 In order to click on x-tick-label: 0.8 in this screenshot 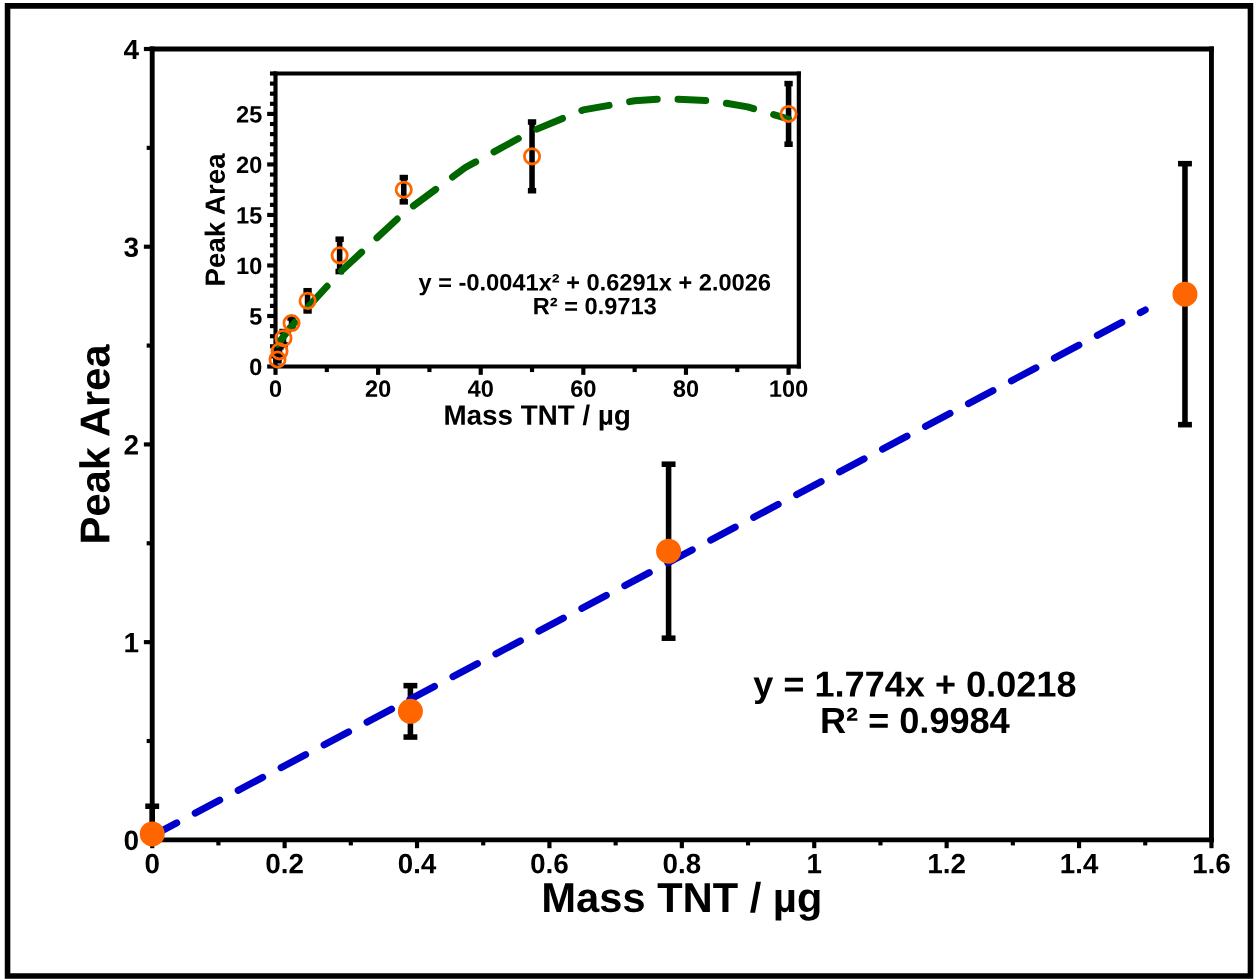, I will do `click(682, 863)`.